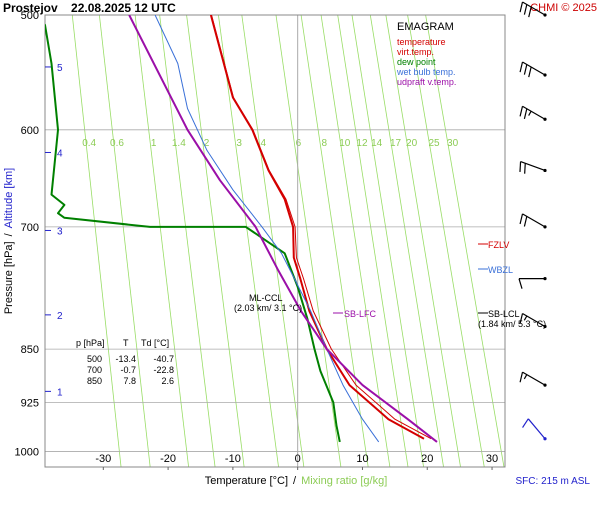 Image resolution: width=600 pixels, height=505 pixels. I want to click on legend-entry-wet_bulb: wet bulb temp., so click(426, 72).